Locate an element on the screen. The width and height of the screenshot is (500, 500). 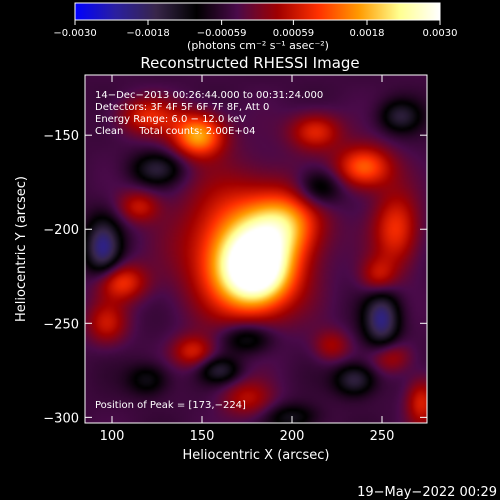
y-tick-label: −150 is located at coordinates (61, 136).